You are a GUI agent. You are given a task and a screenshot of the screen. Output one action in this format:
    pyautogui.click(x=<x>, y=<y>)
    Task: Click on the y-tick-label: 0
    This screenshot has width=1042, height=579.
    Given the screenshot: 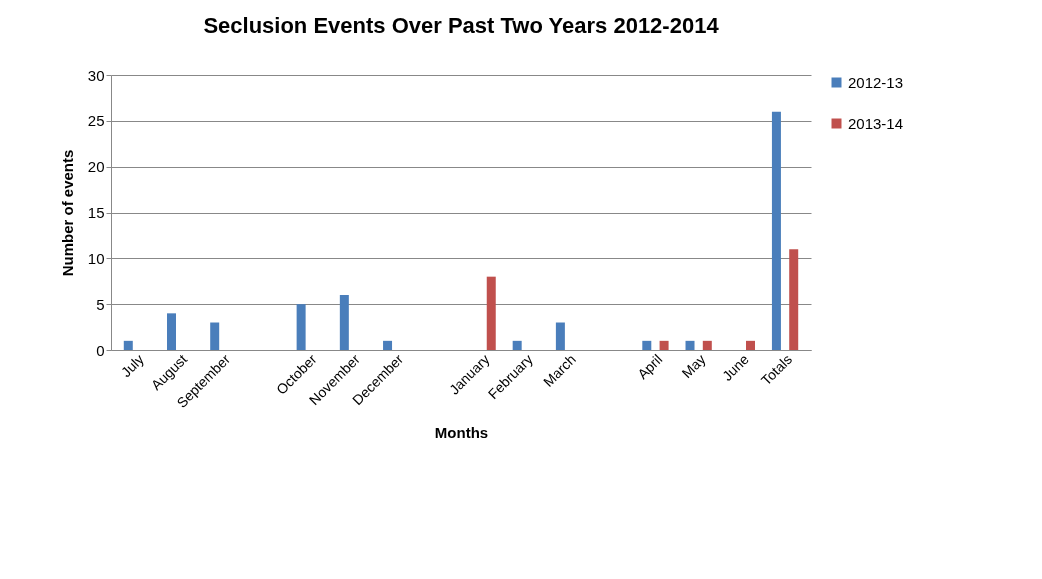 What is the action you would take?
    pyautogui.click(x=100, y=350)
    